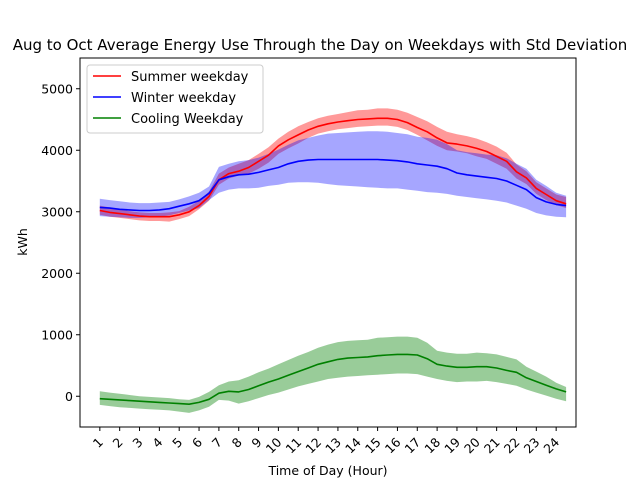 The height and width of the screenshot is (480, 640). I want to click on y-tick-label: 3000, so click(57, 211).